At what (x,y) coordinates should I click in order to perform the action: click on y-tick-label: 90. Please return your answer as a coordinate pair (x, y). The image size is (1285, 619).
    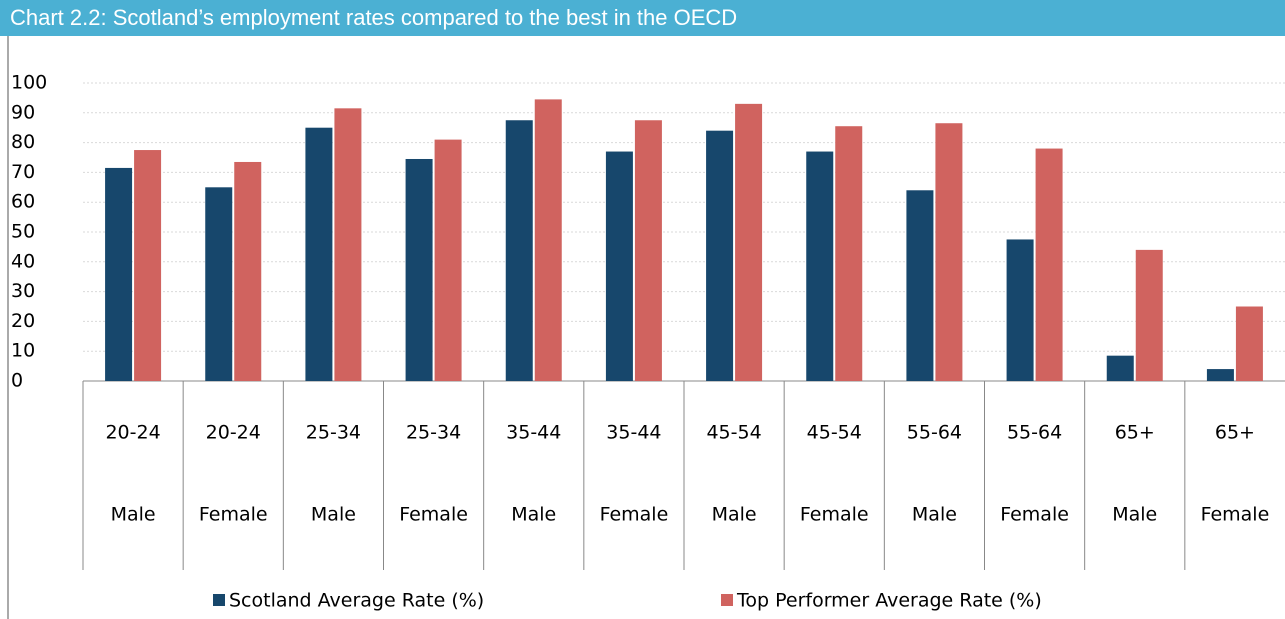
    Looking at the image, I should click on (23, 112).